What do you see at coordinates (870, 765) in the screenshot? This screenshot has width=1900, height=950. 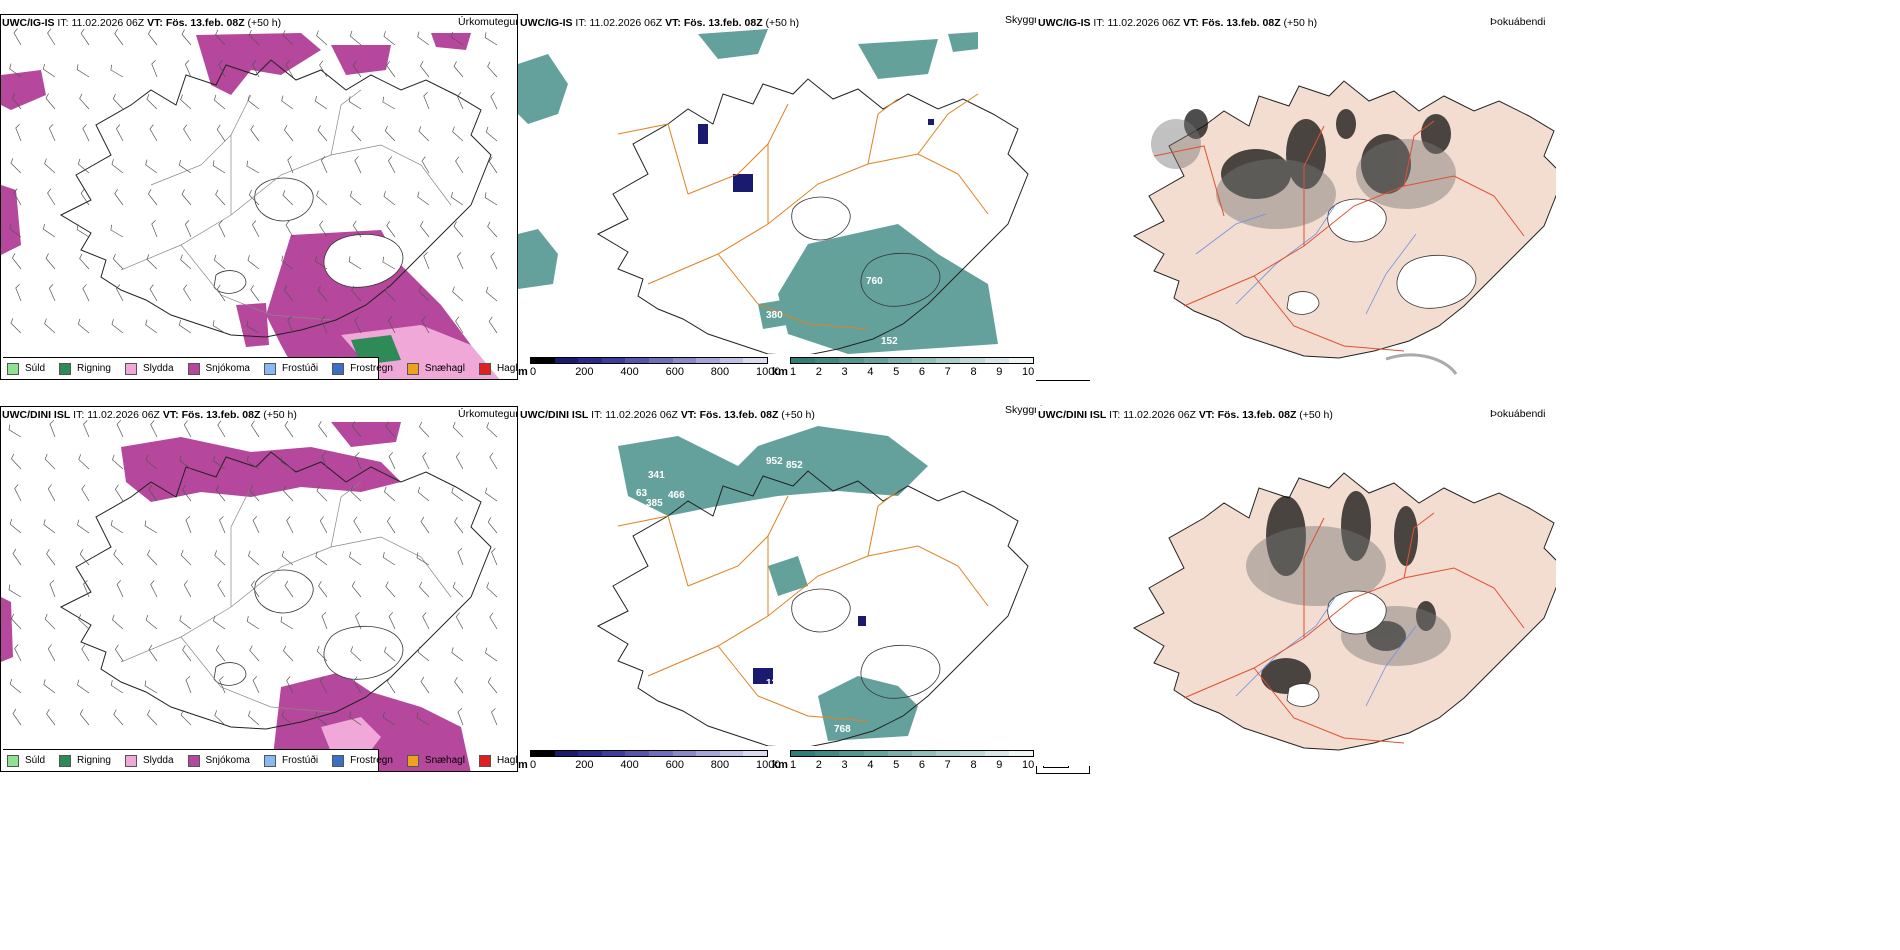 I see `colorbar-tick: 4` at bounding box center [870, 765].